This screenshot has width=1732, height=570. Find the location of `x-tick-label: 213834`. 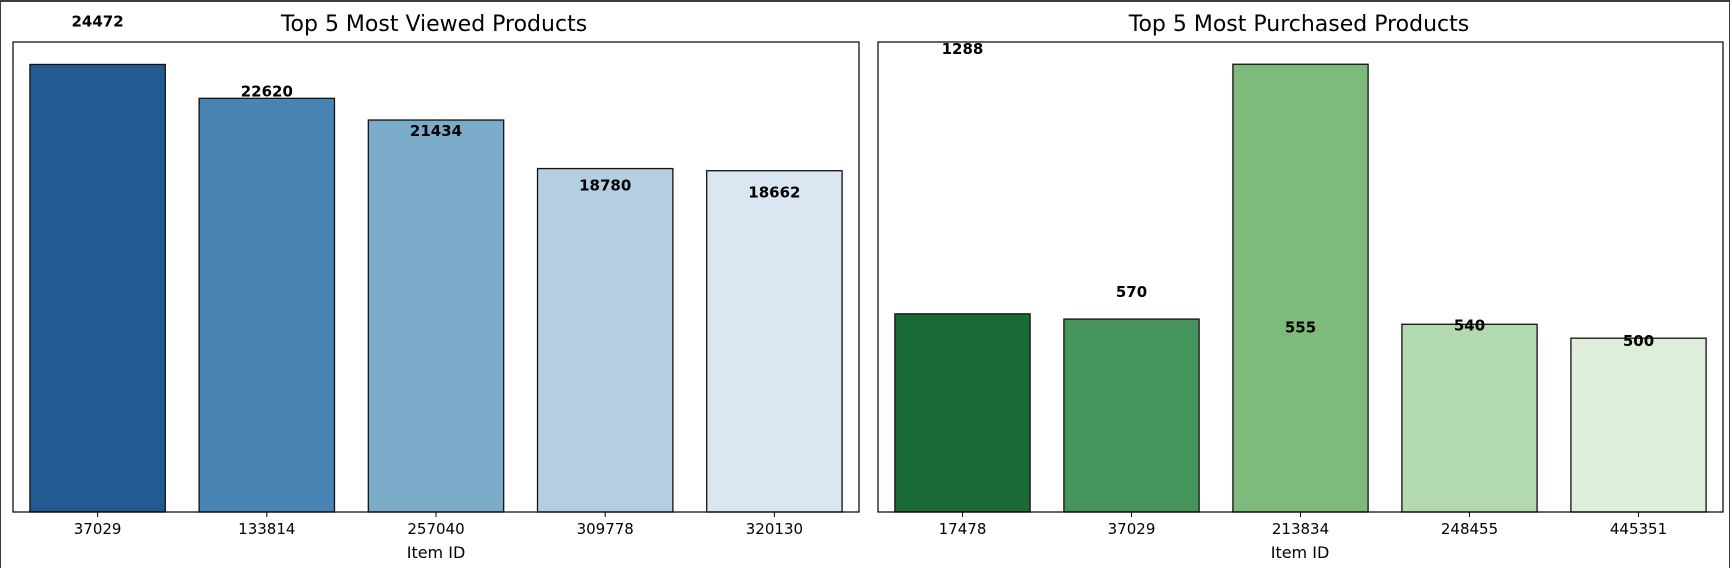

x-tick-label: 213834 is located at coordinates (1300, 529).